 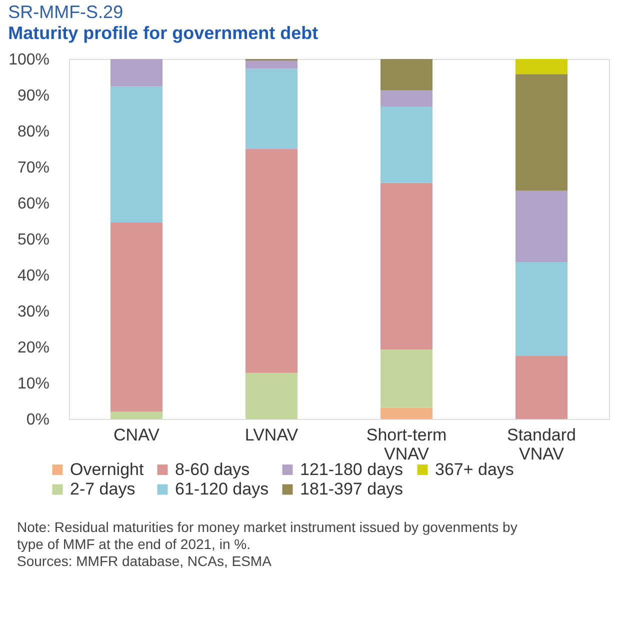 What do you see at coordinates (33, 348) in the screenshot?
I see `y-tick-label: 20%` at bounding box center [33, 348].